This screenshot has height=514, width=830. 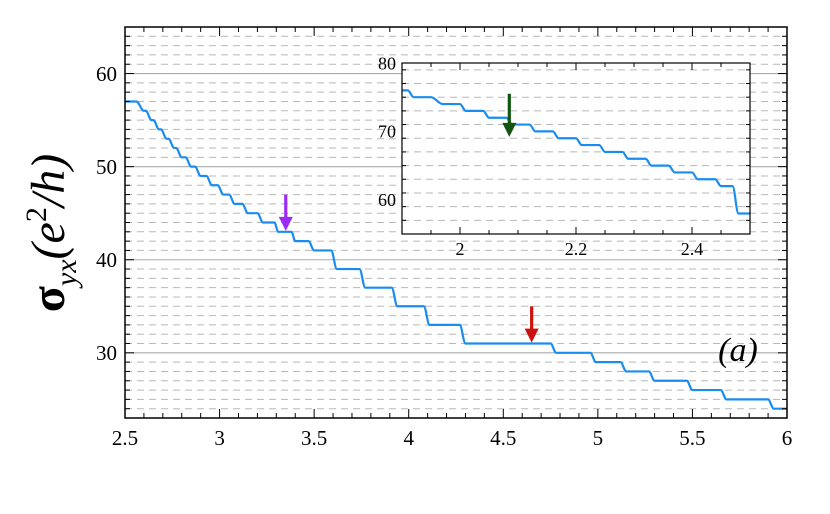 I want to click on y-tick-label: 30, so click(x=106, y=353).